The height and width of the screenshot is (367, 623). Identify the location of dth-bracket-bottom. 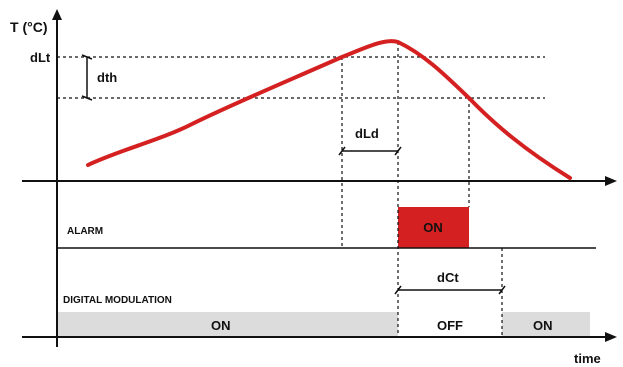
(87, 98).